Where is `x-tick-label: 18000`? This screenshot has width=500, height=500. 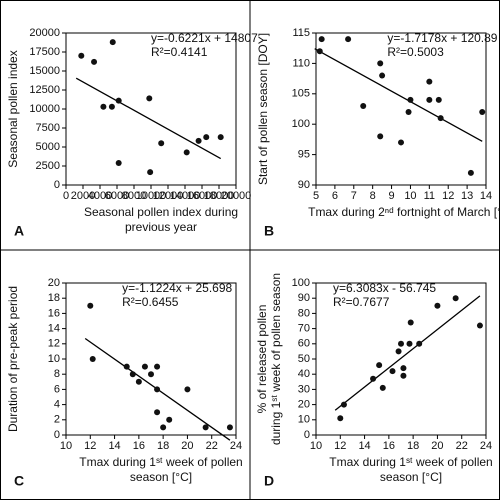
x-tick-label: 18000 is located at coordinates (219, 196).